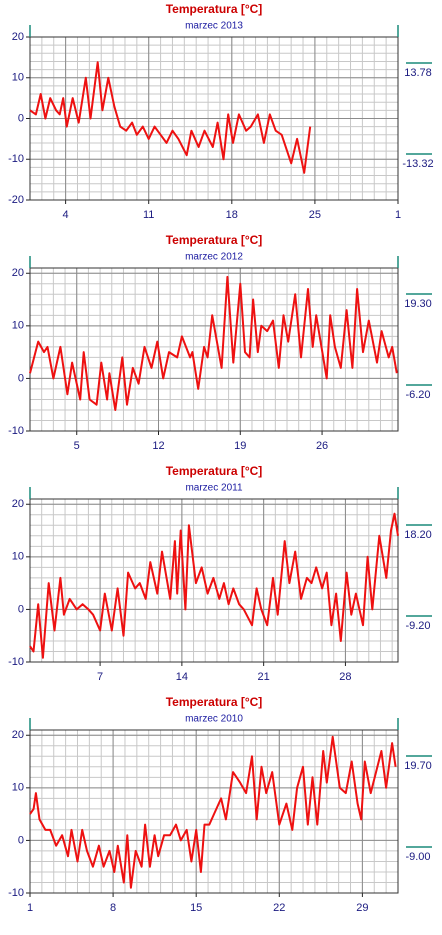 This screenshot has height=935, width=442. I want to click on chart-subtitle: marzec 2012, so click(214, 257).